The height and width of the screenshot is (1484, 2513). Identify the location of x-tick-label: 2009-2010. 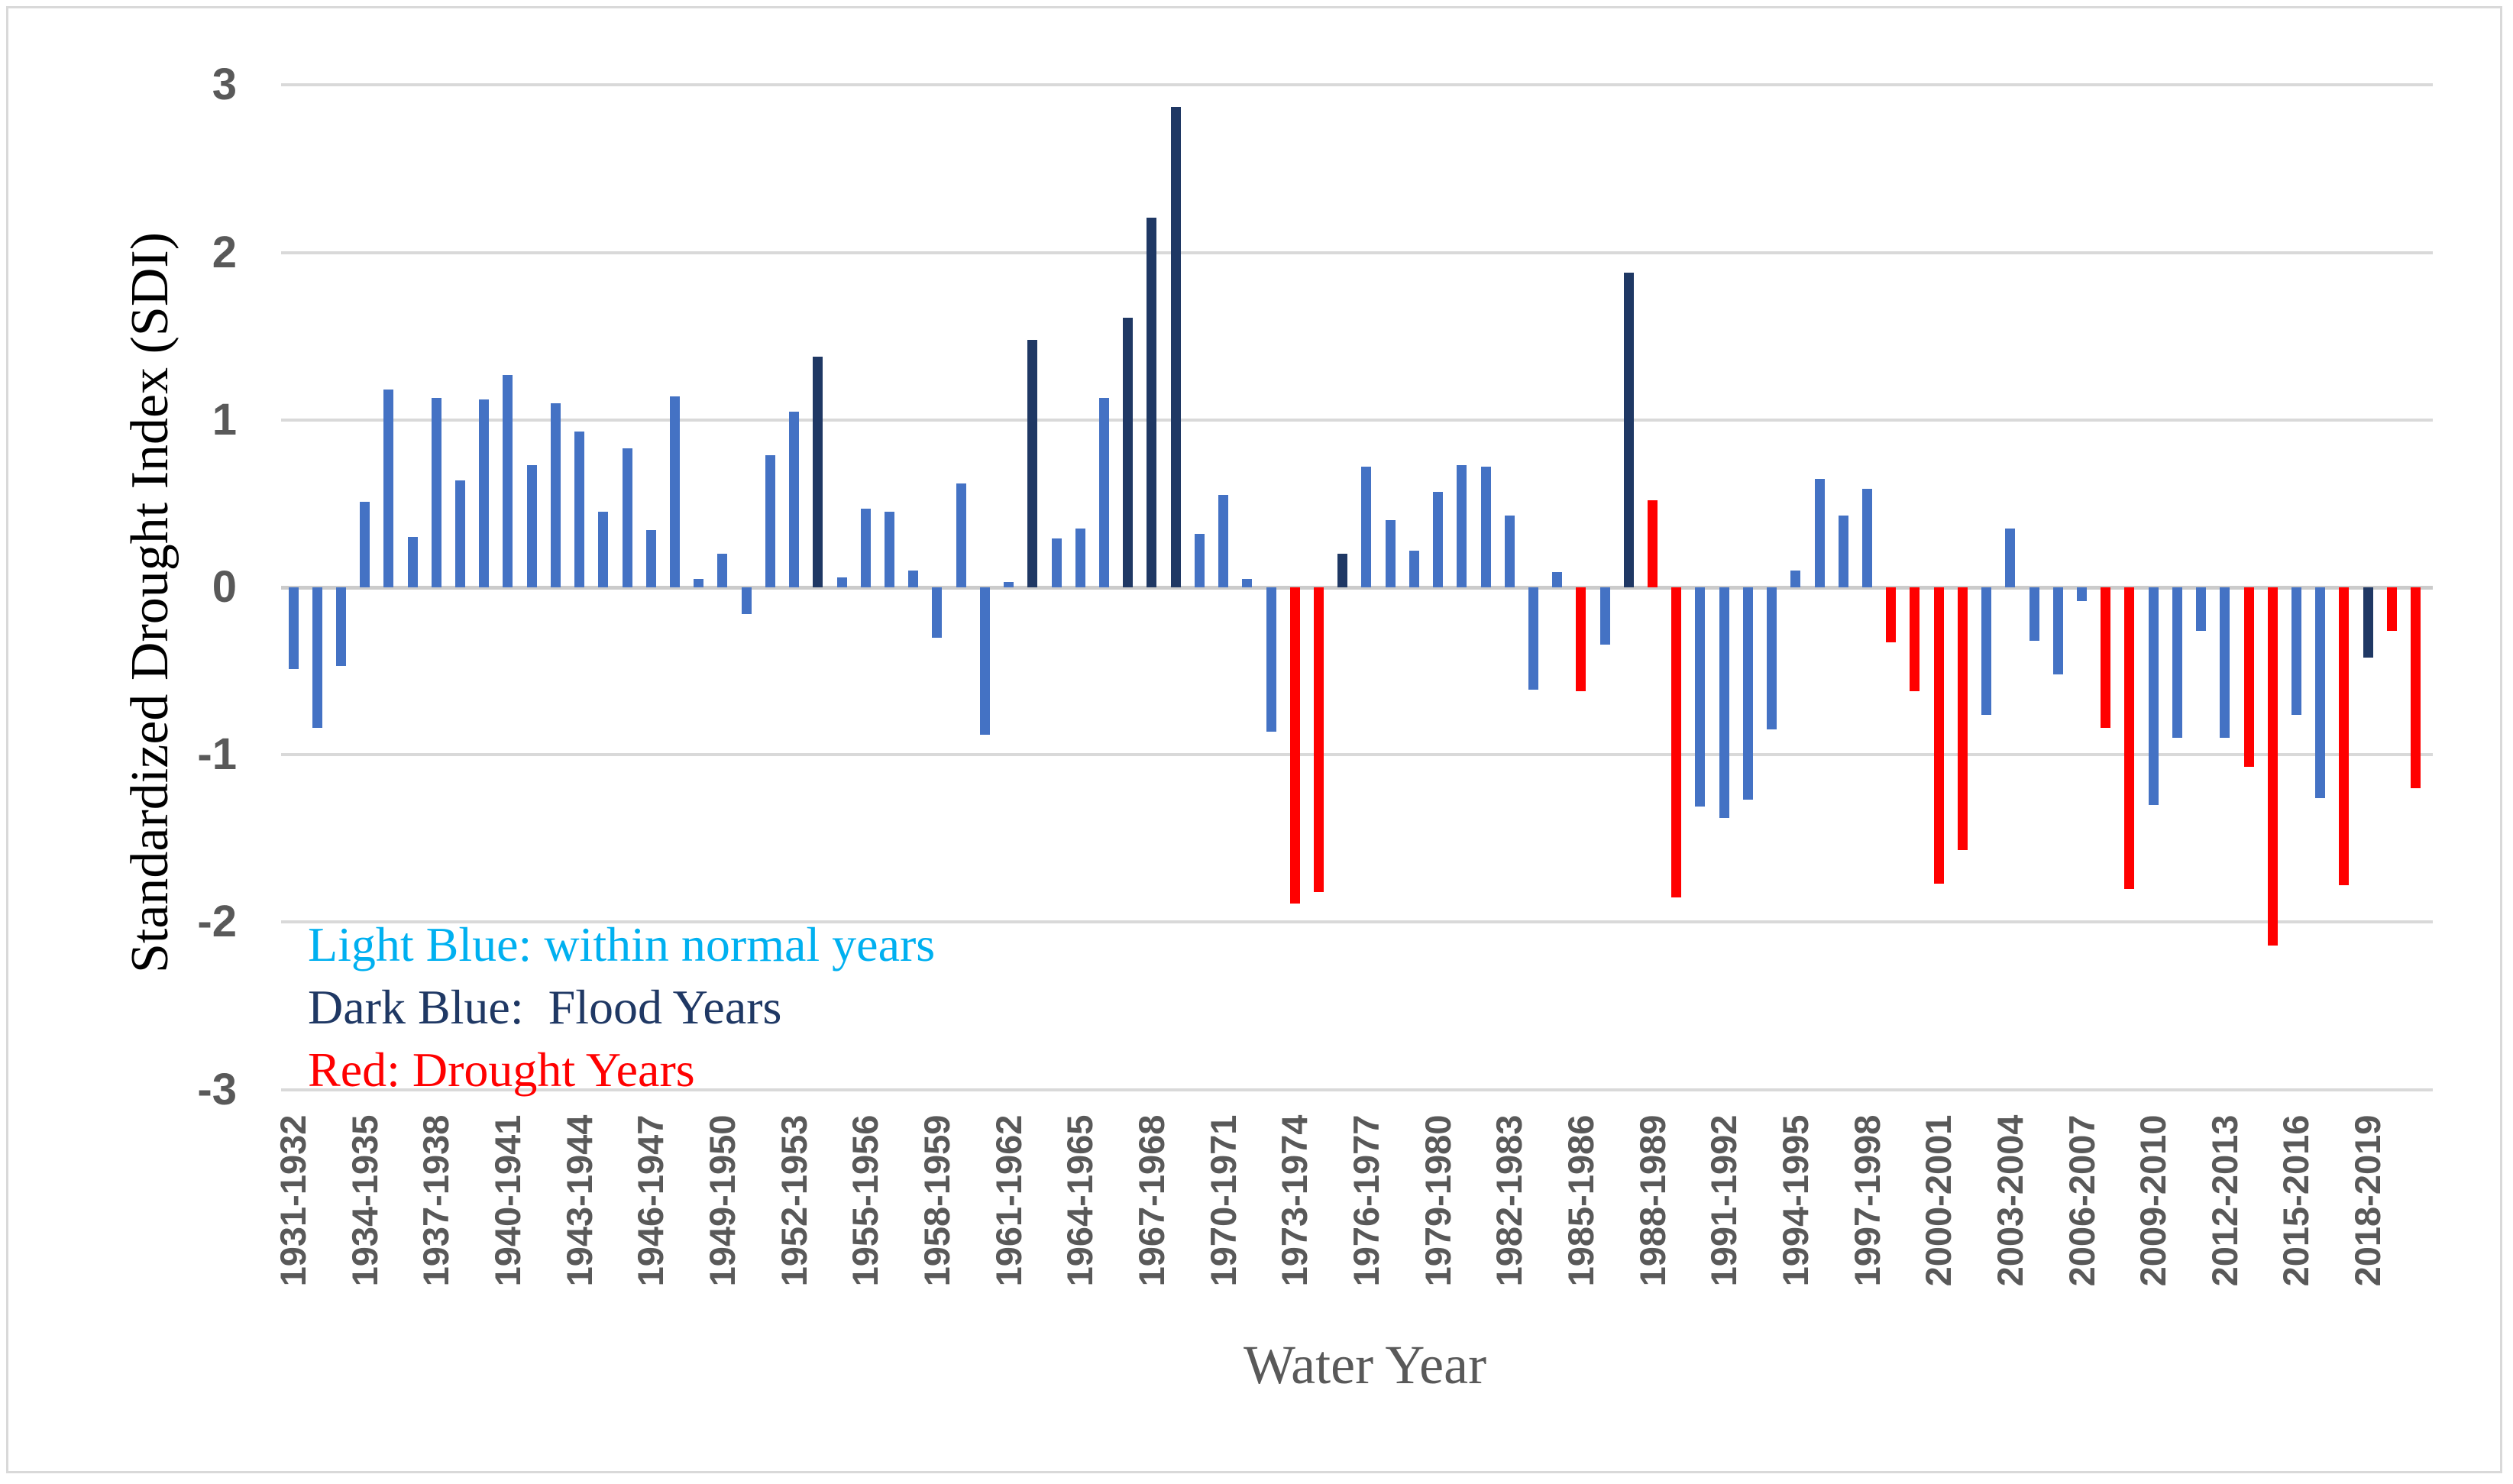
(2153, 1200).